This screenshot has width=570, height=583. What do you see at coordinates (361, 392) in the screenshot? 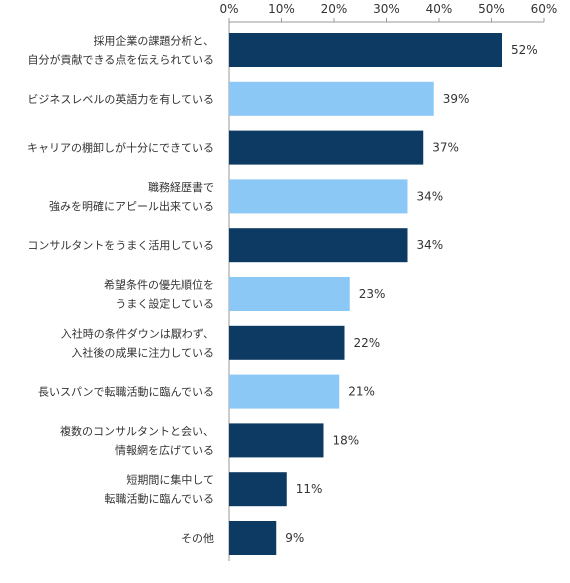
I see `value-label: 21%` at bounding box center [361, 392].